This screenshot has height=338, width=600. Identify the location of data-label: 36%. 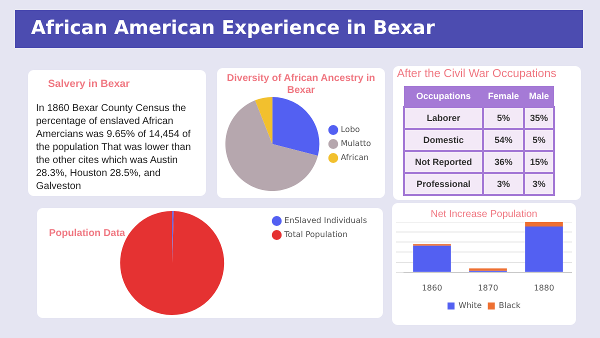
(503, 162).